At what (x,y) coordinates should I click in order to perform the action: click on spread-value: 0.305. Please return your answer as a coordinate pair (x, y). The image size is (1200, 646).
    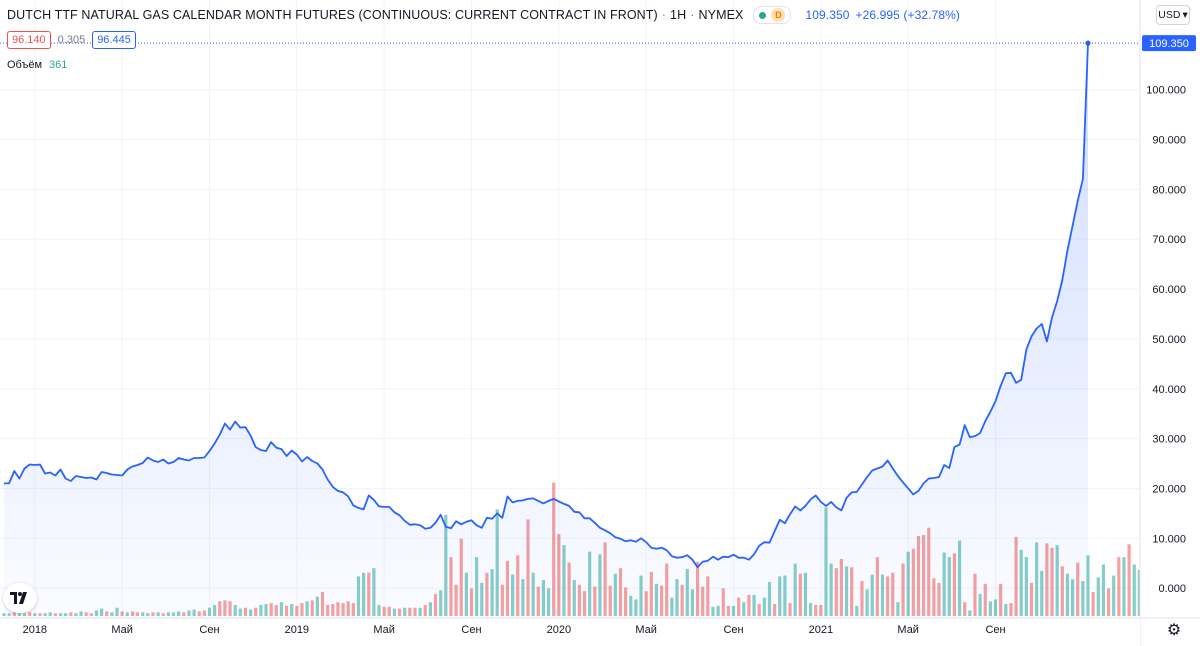
    Looking at the image, I should click on (71, 40).